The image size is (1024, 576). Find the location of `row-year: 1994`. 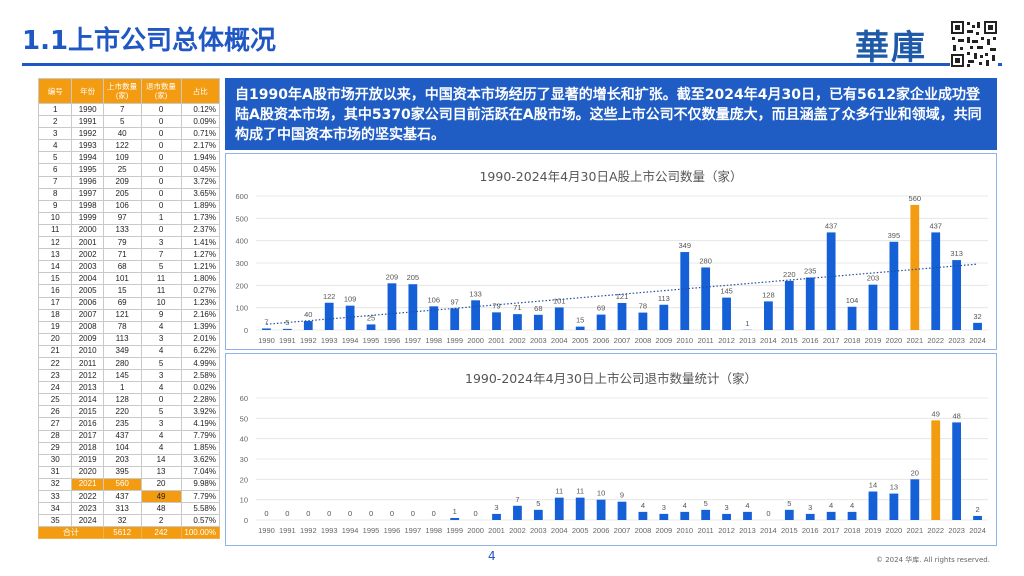

row-year: 1994 is located at coordinates (87, 158).